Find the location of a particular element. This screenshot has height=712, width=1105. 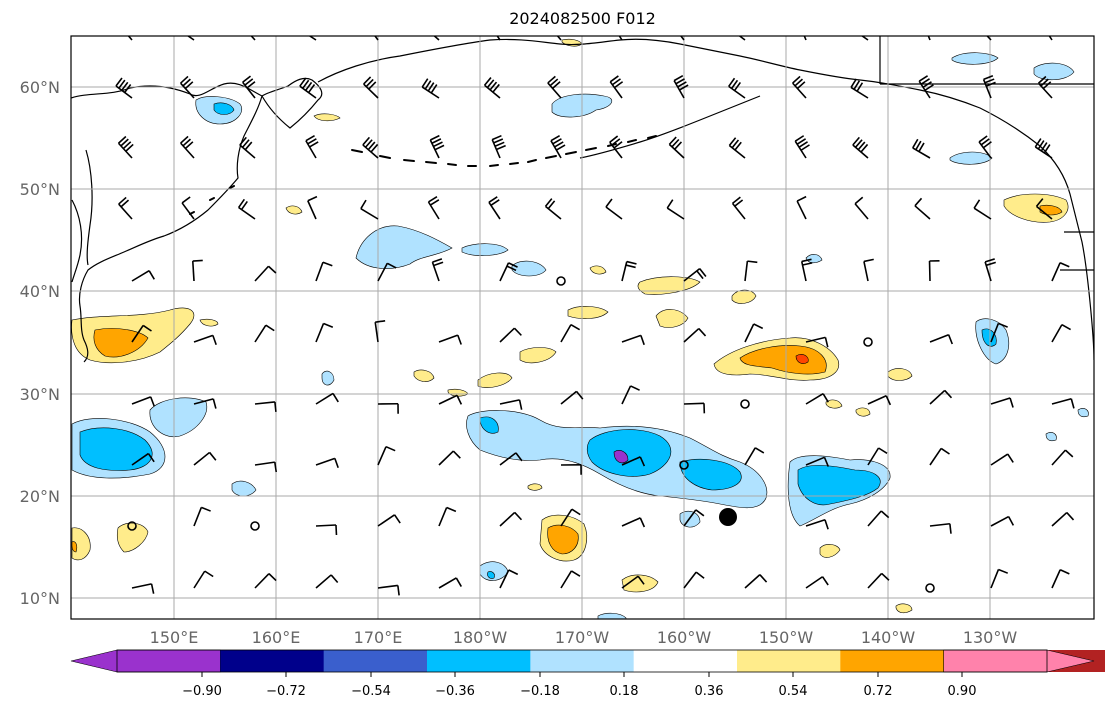

asia-coastline is located at coordinates (167, 222).